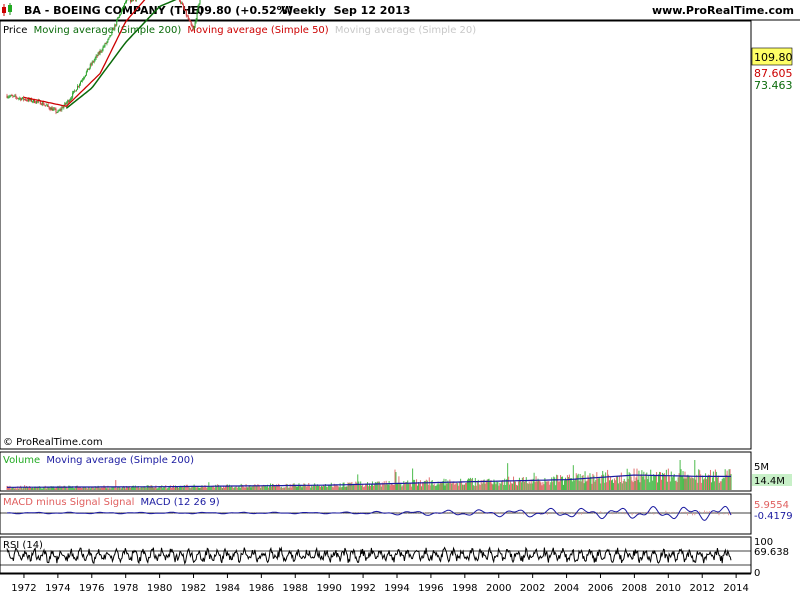 This screenshot has height=600, width=800. I want to click on website-link: www.ProRealTime.com, so click(723, 10).